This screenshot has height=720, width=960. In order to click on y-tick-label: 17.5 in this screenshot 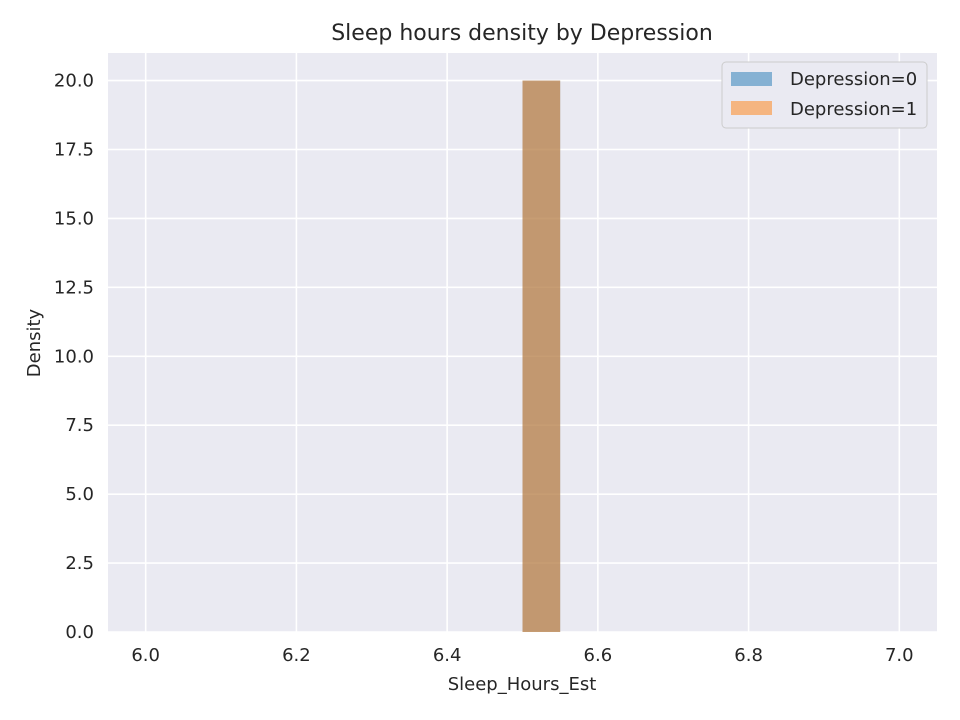, I will do `click(74, 150)`.